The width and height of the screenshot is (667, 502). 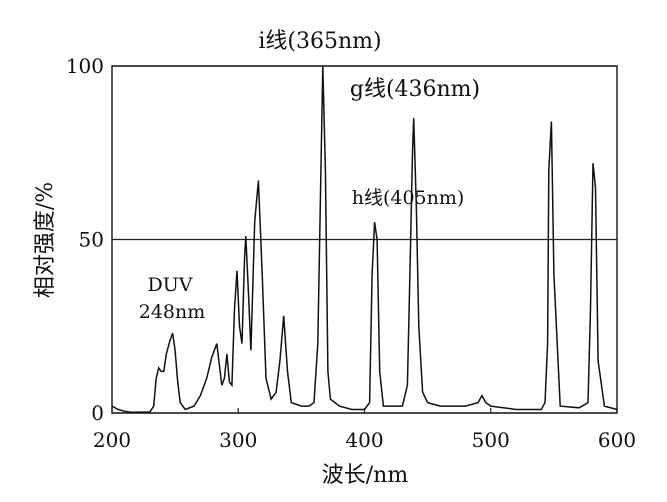 What do you see at coordinates (85, 66) in the screenshot?
I see `y-tick-label: 100` at bounding box center [85, 66].